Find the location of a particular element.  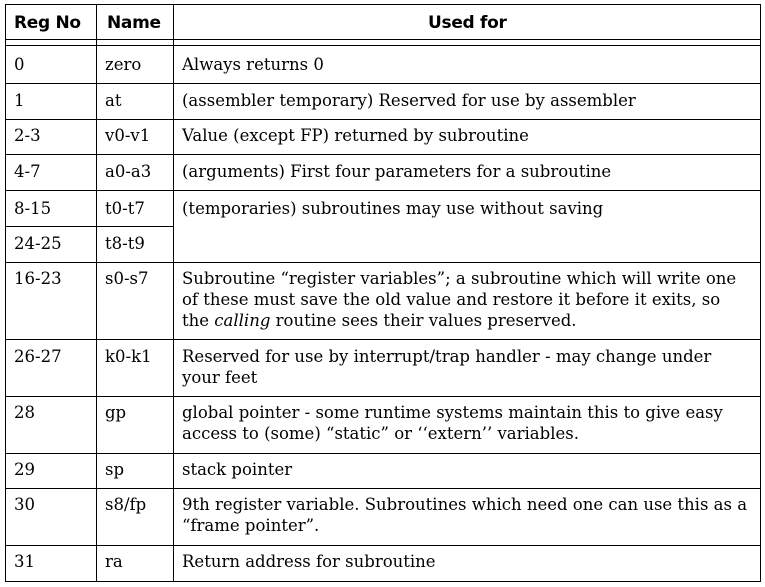

reg-no-cell: 2-3 is located at coordinates (27, 135).